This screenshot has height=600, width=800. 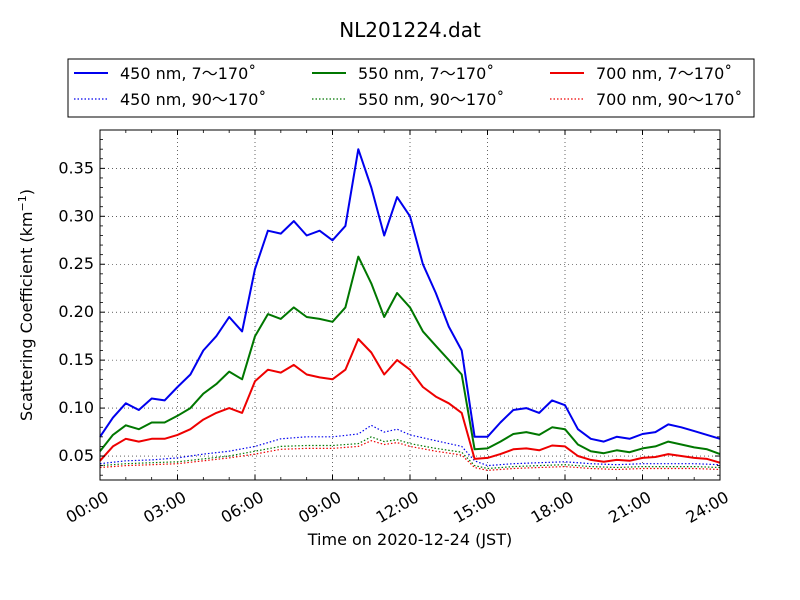 What do you see at coordinates (76, 215) in the screenshot?
I see `y-tick-label: 0.30` at bounding box center [76, 215].